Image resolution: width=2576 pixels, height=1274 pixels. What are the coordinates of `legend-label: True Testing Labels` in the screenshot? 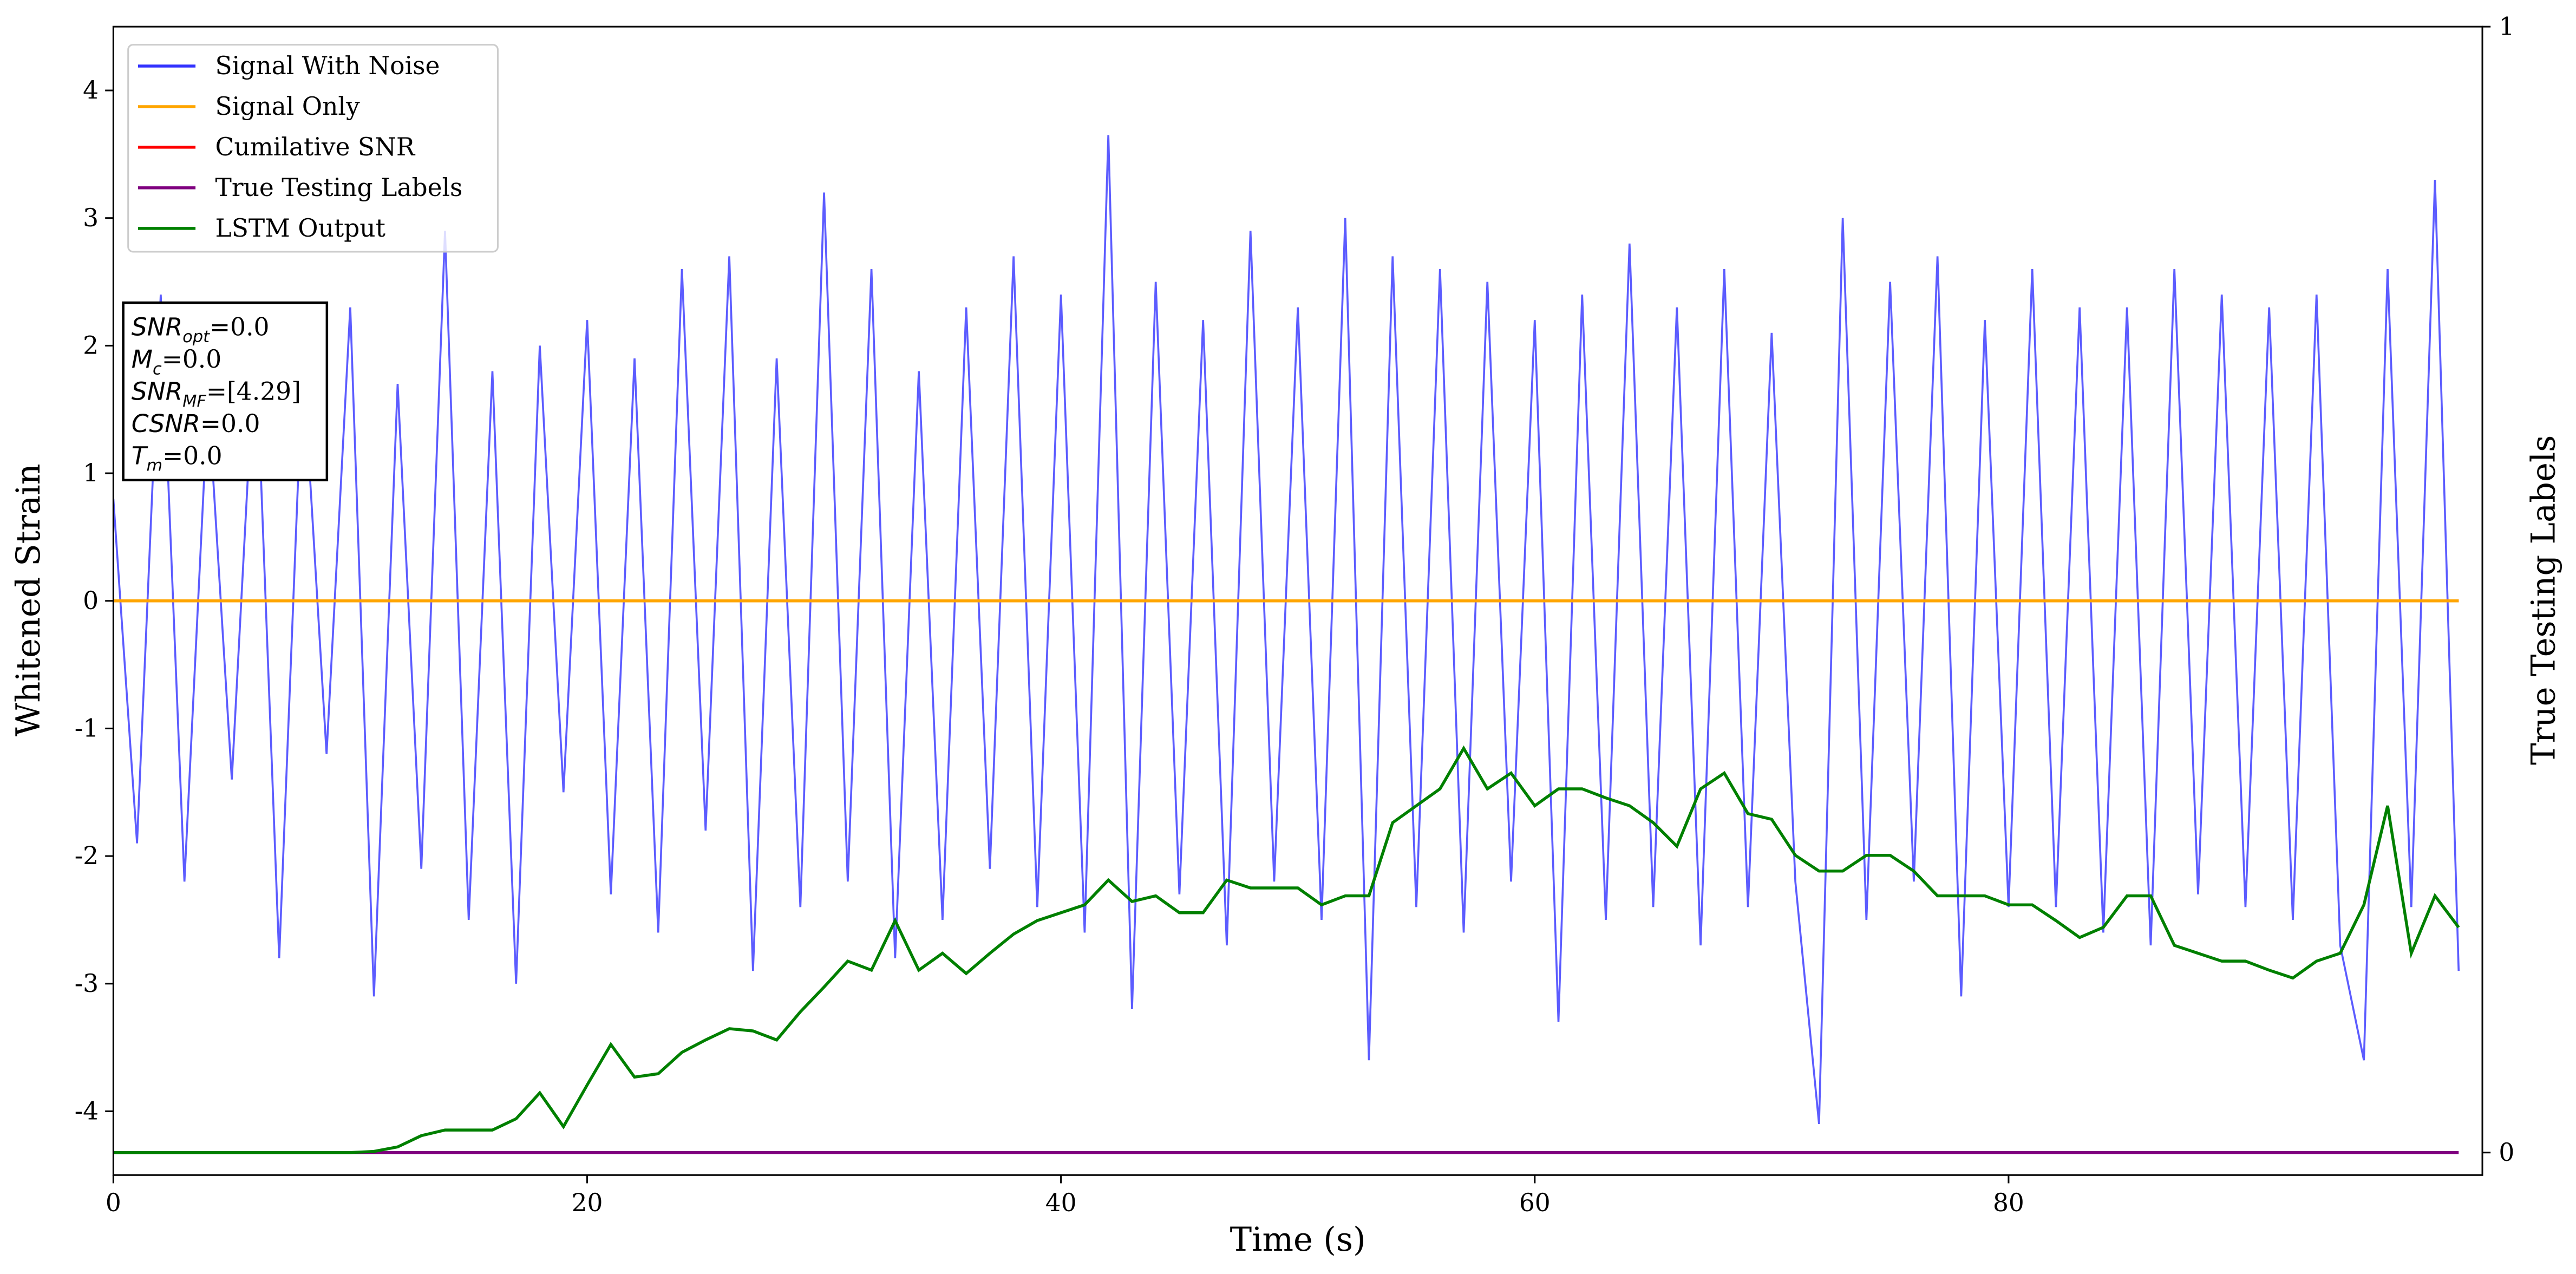 It's located at (339, 187).